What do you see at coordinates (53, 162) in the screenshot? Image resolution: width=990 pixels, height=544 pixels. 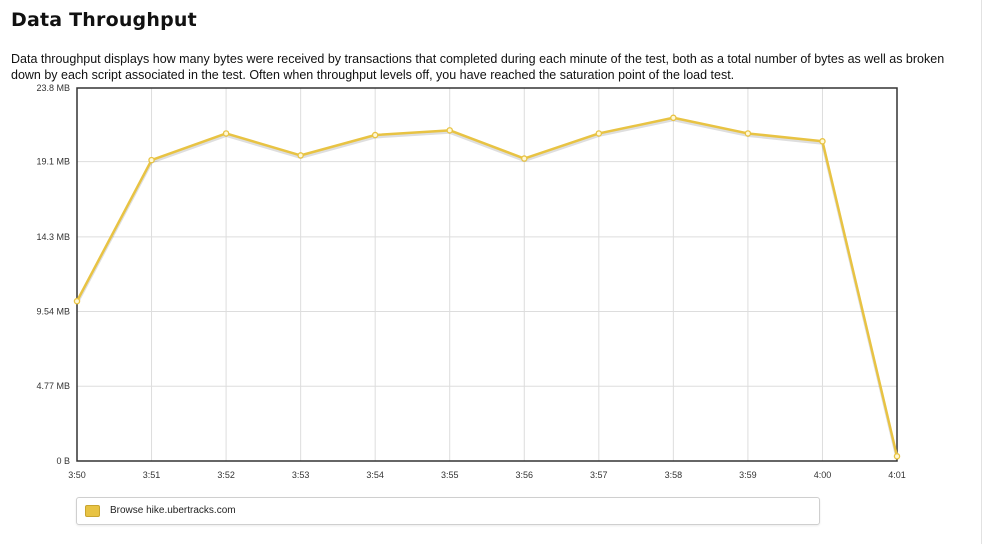 I see `y-tick-label: 19.1 MB` at bounding box center [53, 162].